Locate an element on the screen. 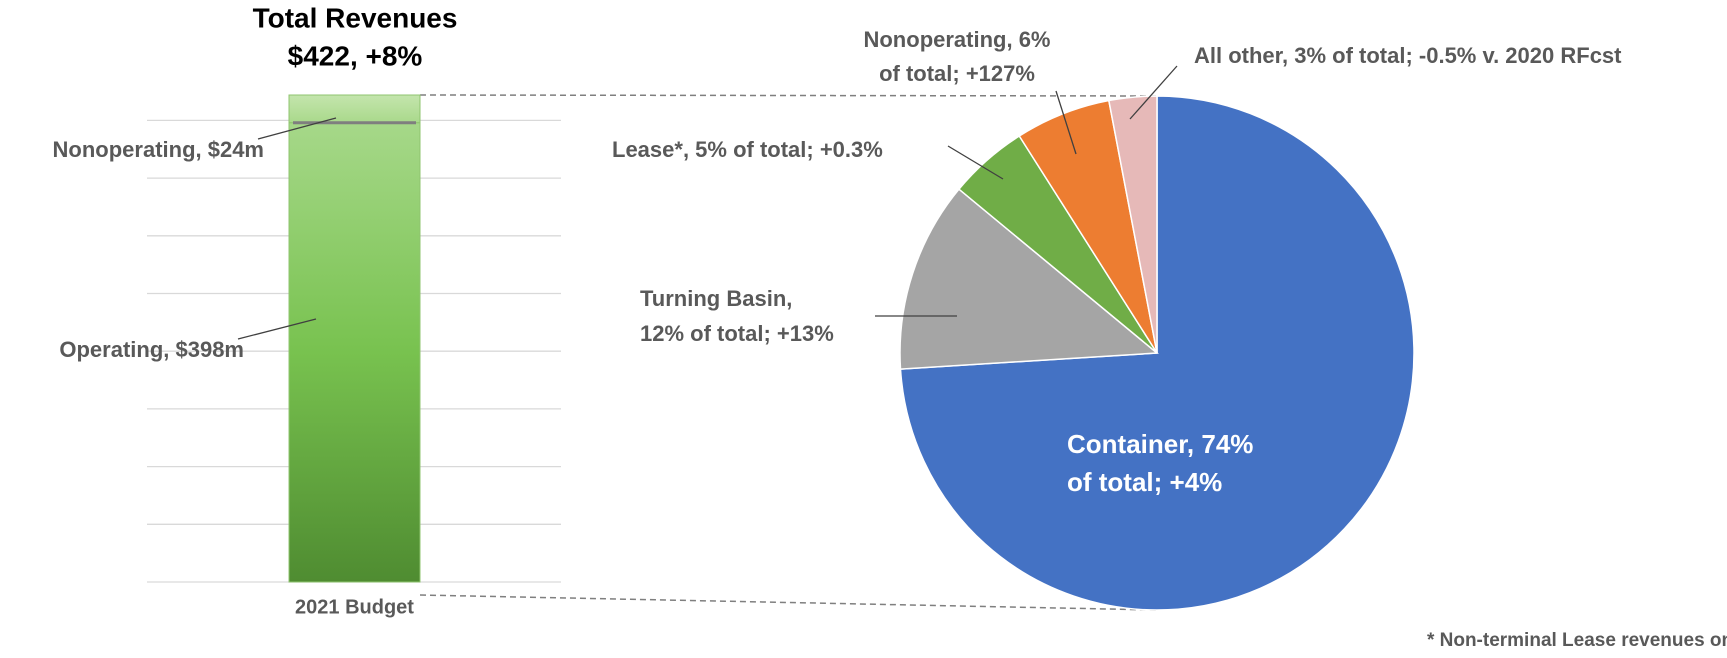 The height and width of the screenshot is (658, 1727). footnote: * Non-terminal Lease revenues only is located at coordinates (1577, 640).